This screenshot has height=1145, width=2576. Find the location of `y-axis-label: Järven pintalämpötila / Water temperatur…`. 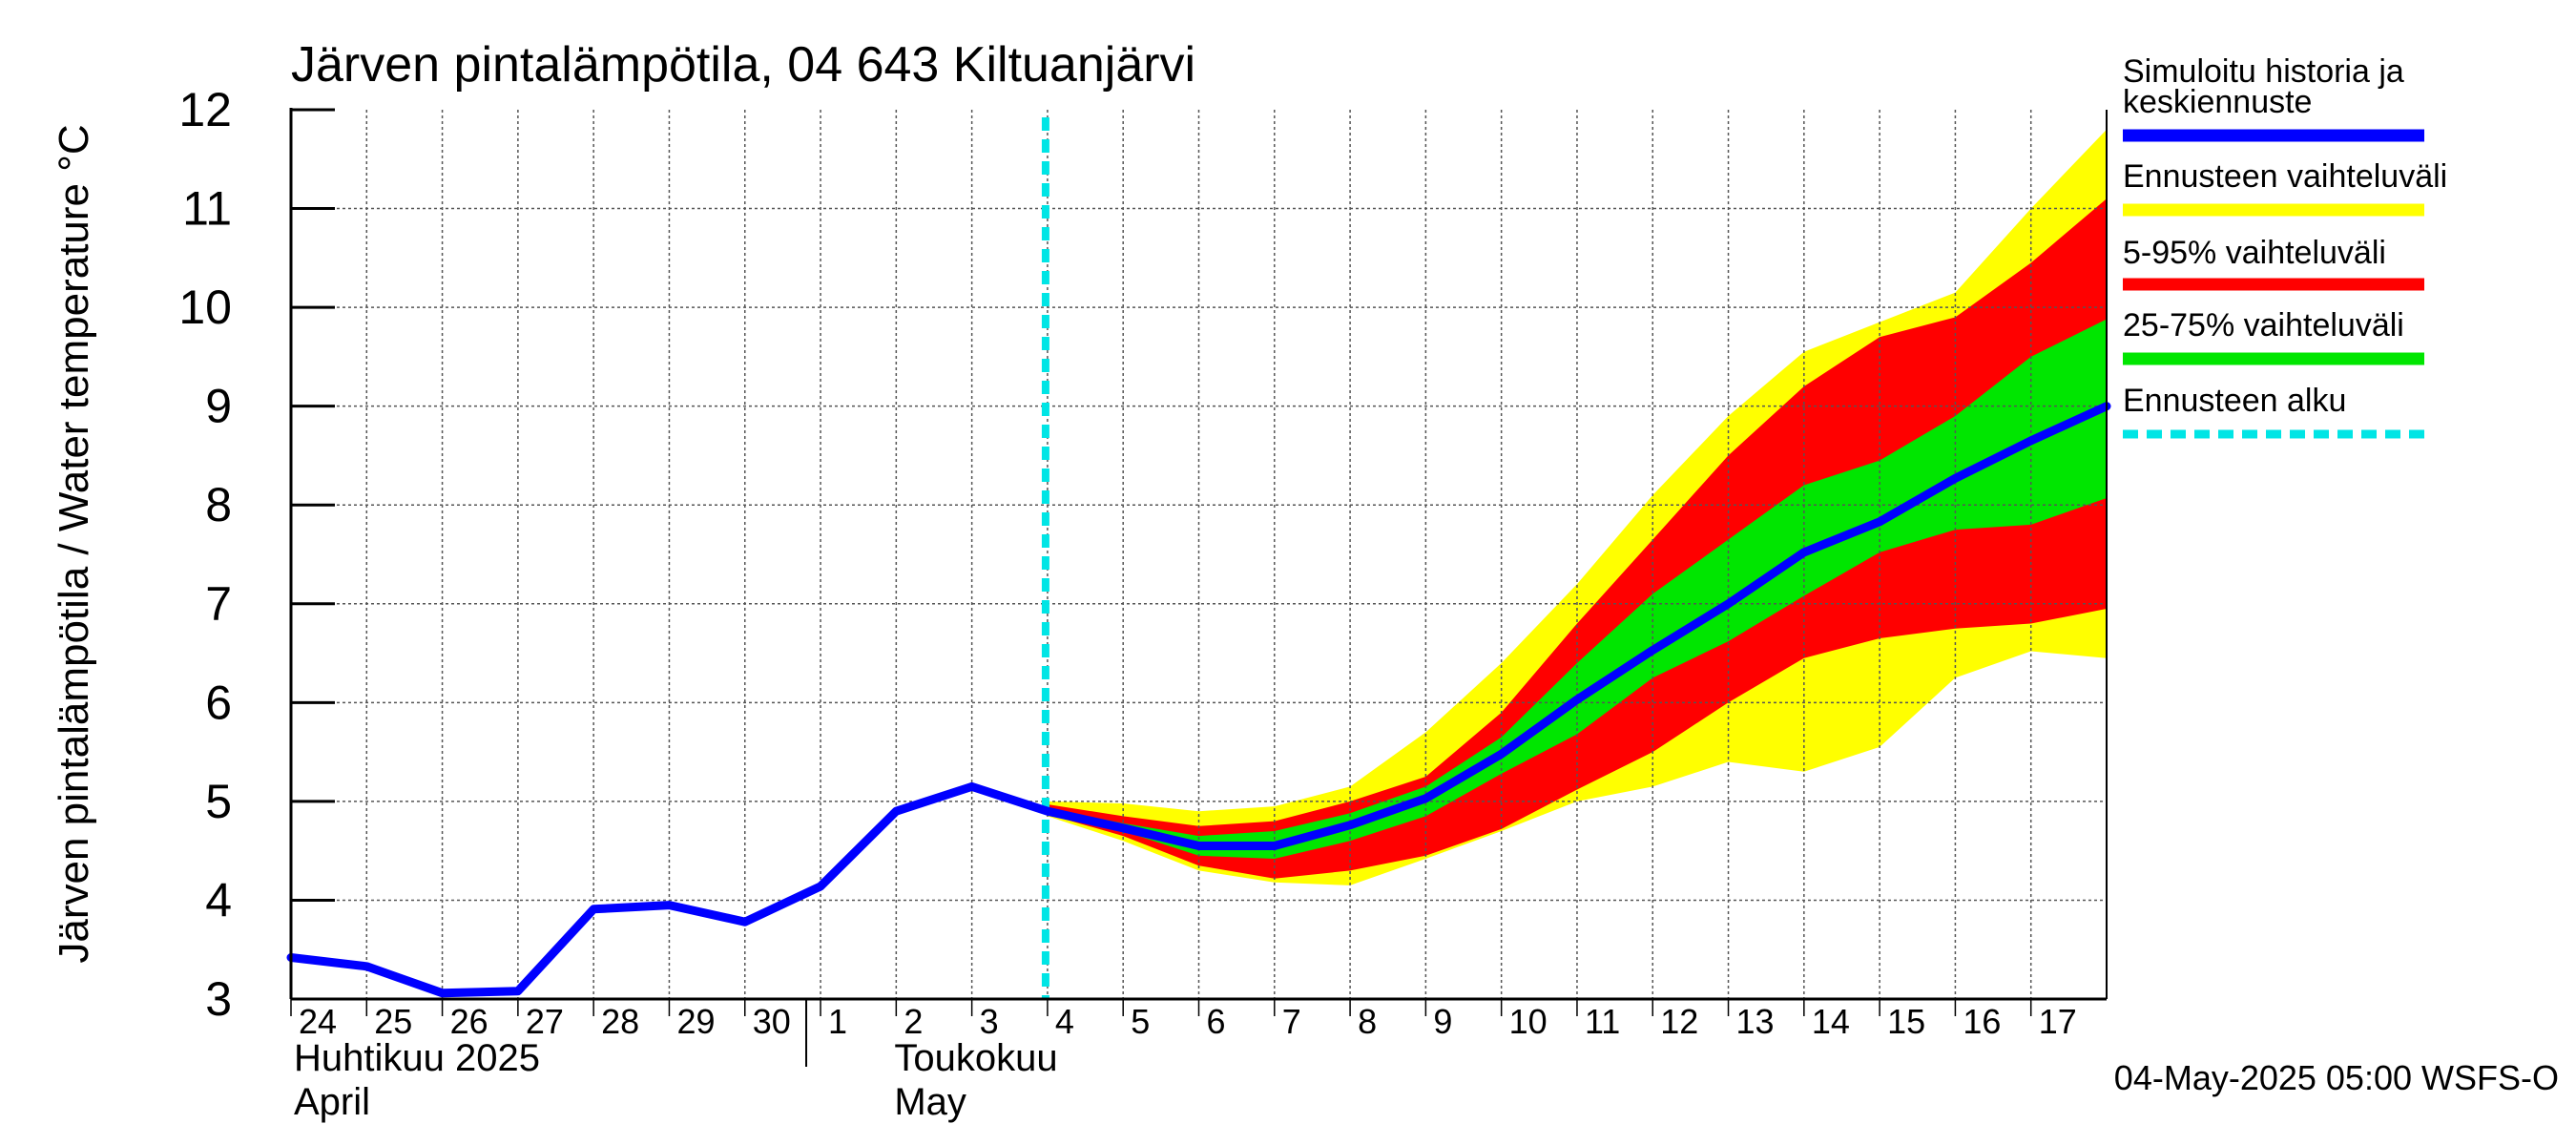

y-axis-label: Järven pintalämpötila / Water temperatur… is located at coordinates (74, 544).